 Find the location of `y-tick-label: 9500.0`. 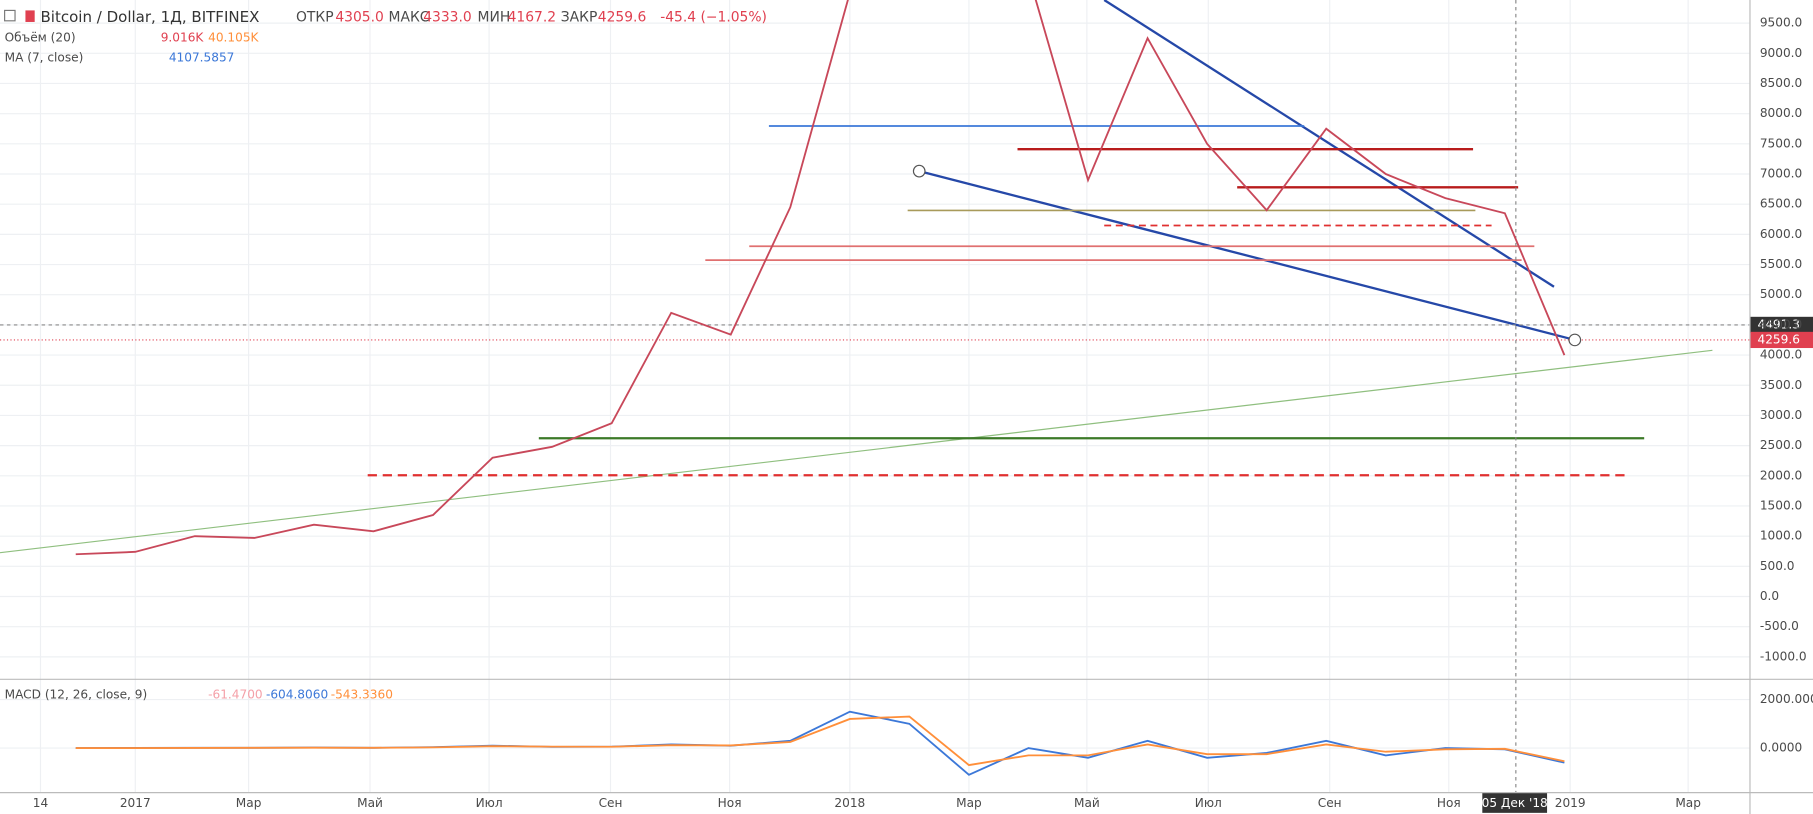

y-tick-label: 9500.0 is located at coordinates (1781, 23).